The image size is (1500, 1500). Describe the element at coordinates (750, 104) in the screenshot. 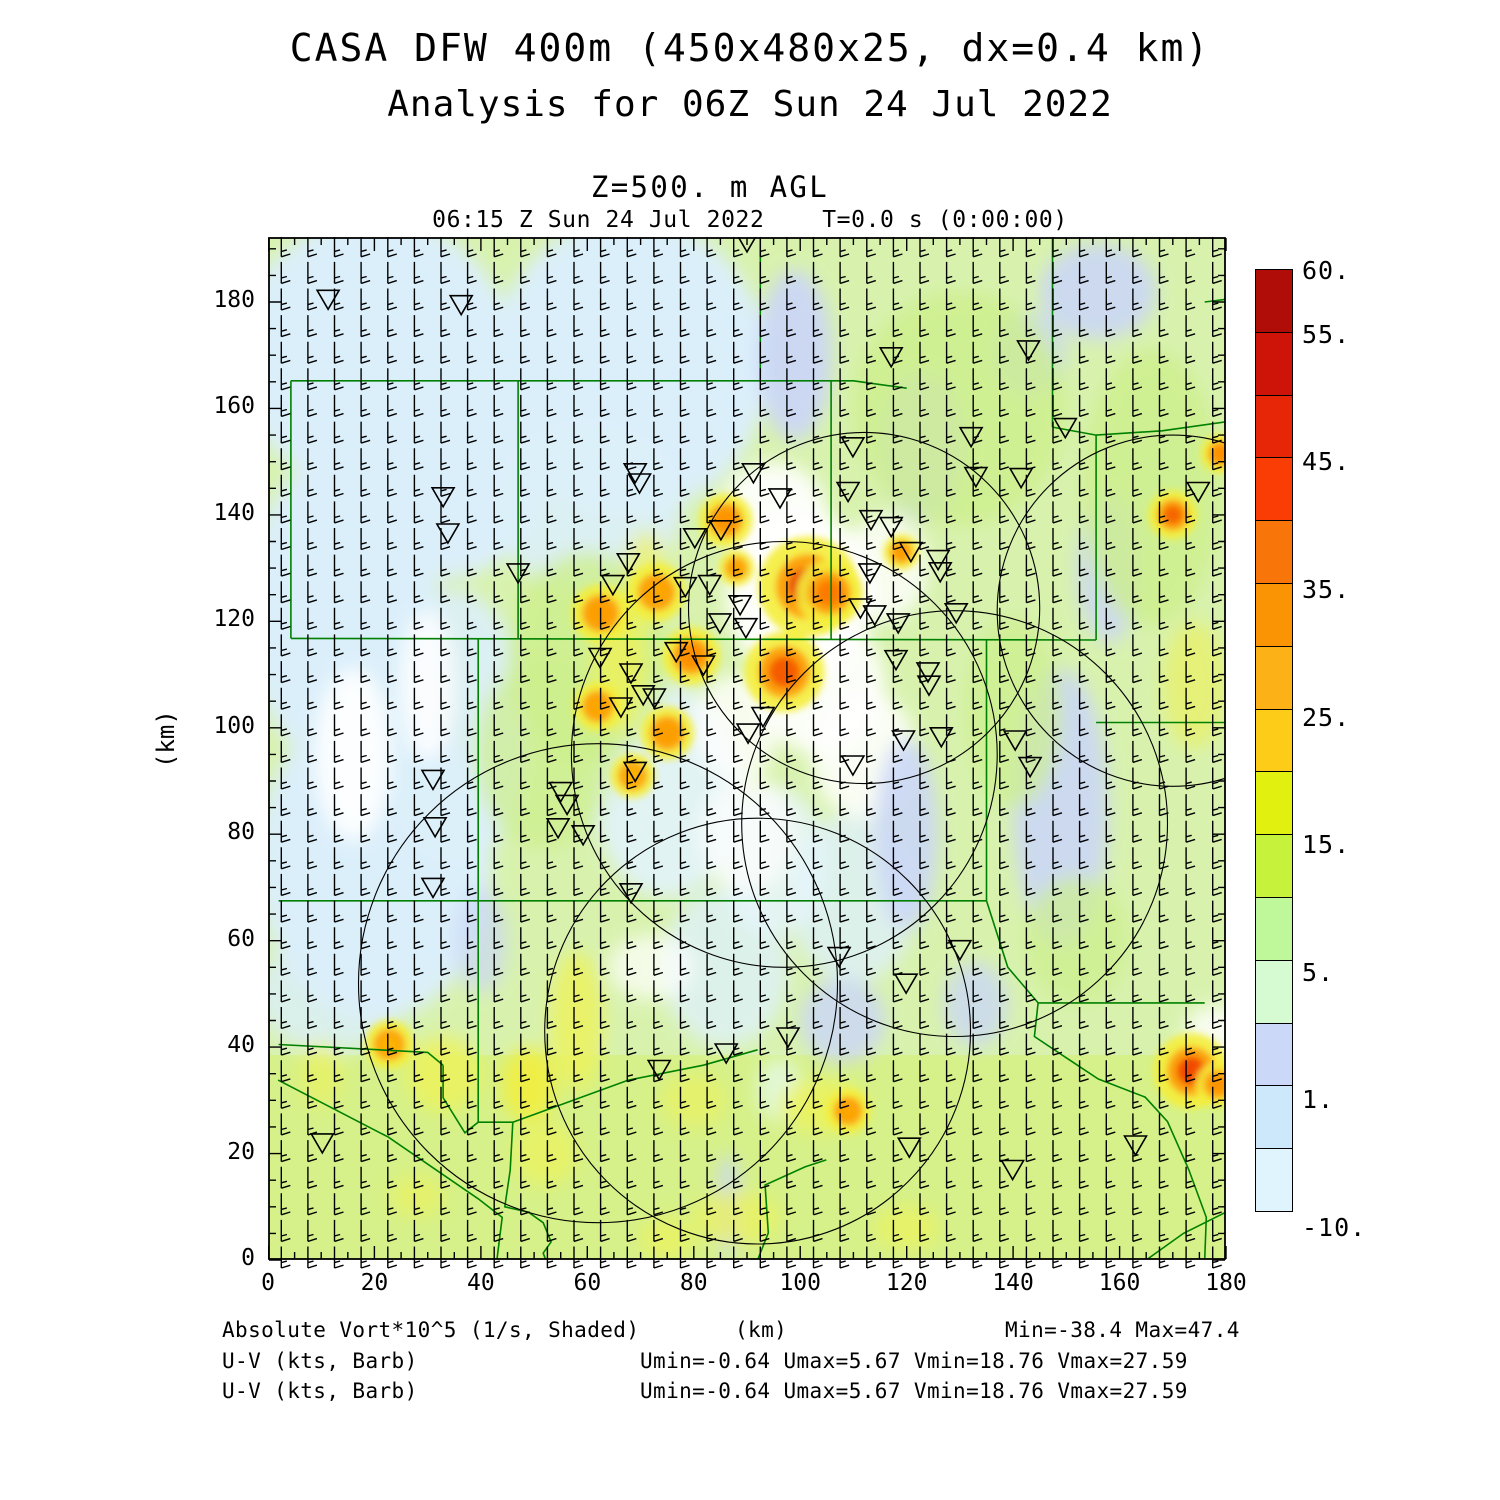

I see `figure-subtitle: Analysis for 06Z Sun 24 Jul 2022` at that location.